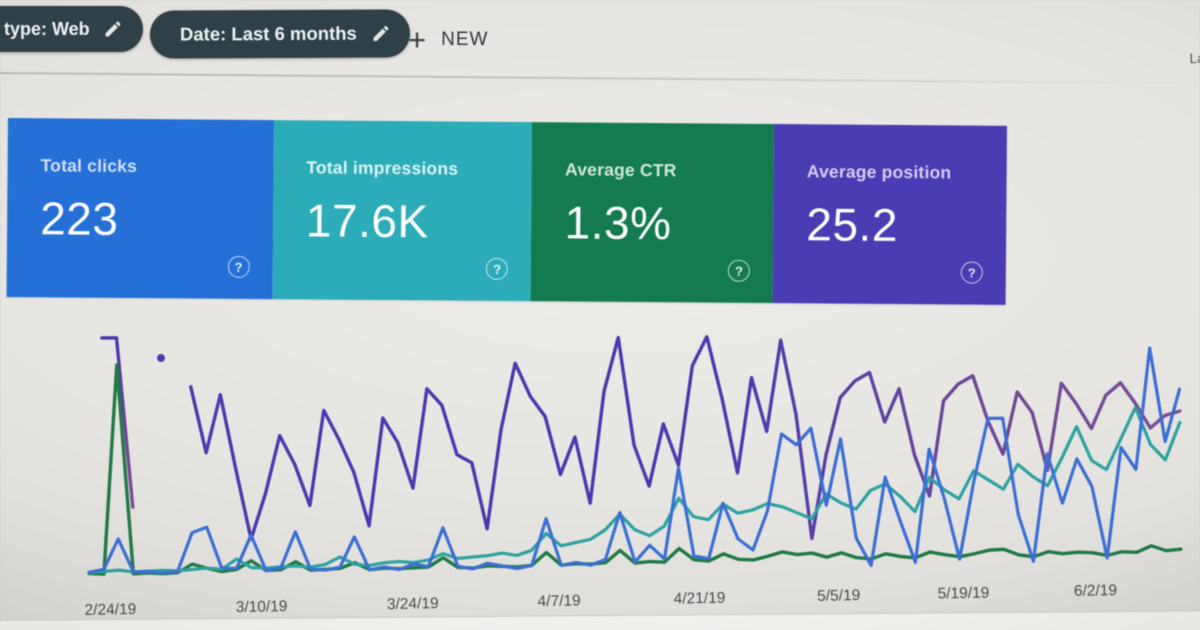  I want to click on x-axis-label: 5/5/19, so click(838, 596).